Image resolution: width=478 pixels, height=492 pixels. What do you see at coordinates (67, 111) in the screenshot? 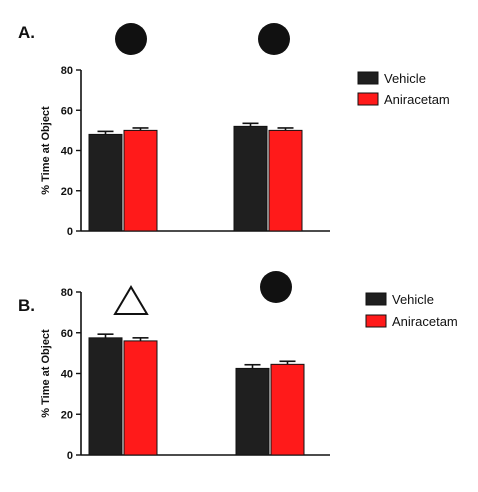
I see `panel-a-y-tick-label: 60` at bounding box center [67, 111].